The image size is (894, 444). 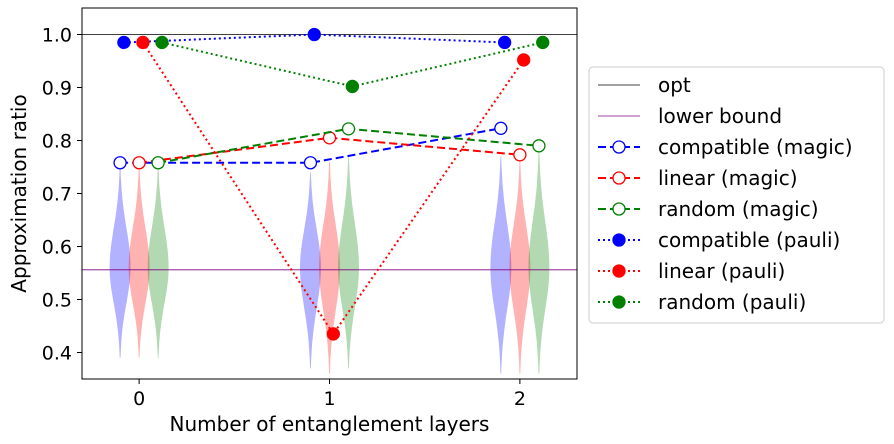 I want to click on legend-label-5: compatible (pauli), so click(x=749, y=240).